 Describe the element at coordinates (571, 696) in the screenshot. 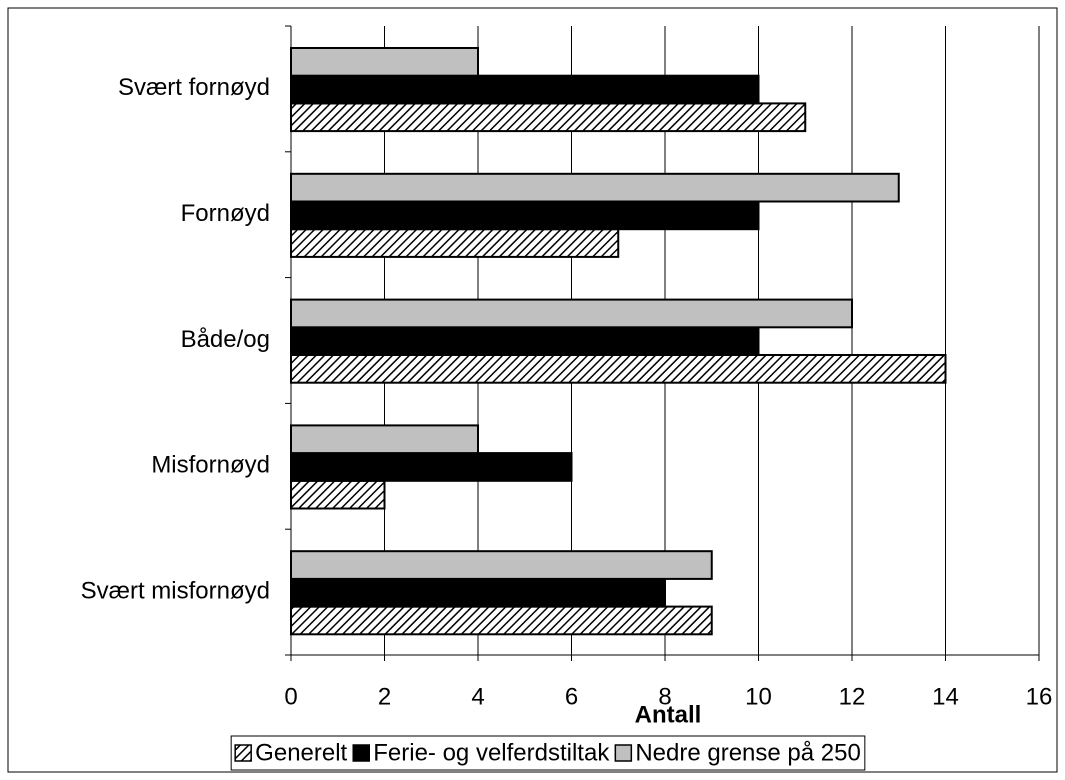

I see `x-tick-label: 6` at that location.